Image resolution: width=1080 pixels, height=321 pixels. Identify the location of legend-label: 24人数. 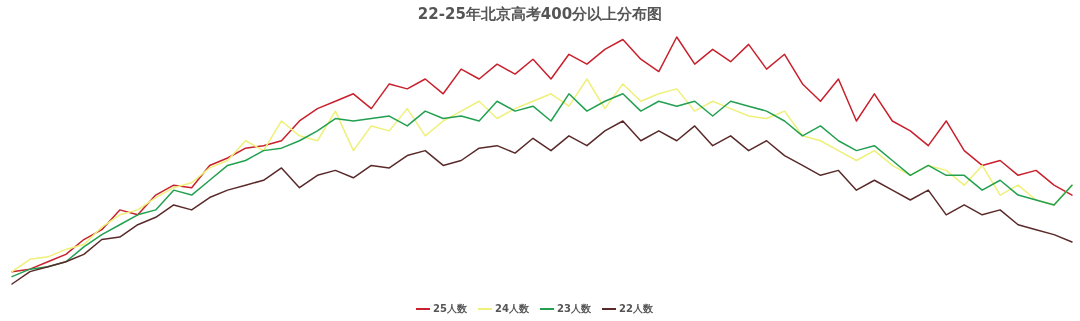
(512, 308).